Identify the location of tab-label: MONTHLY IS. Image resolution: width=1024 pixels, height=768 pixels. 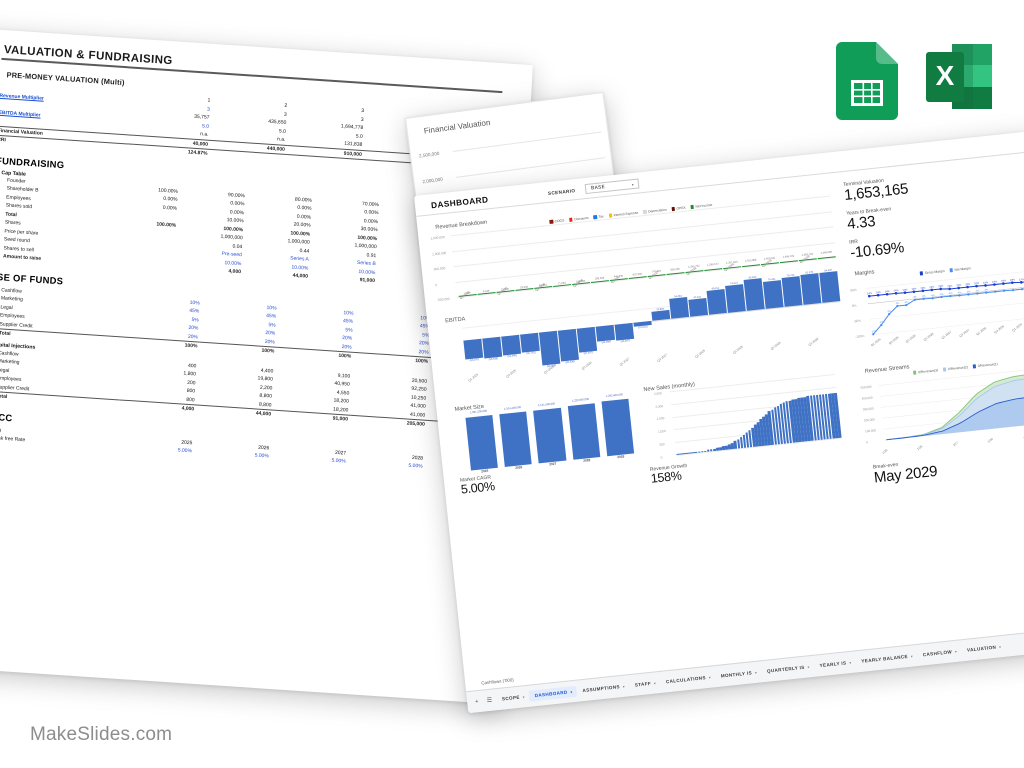
(736, 674).